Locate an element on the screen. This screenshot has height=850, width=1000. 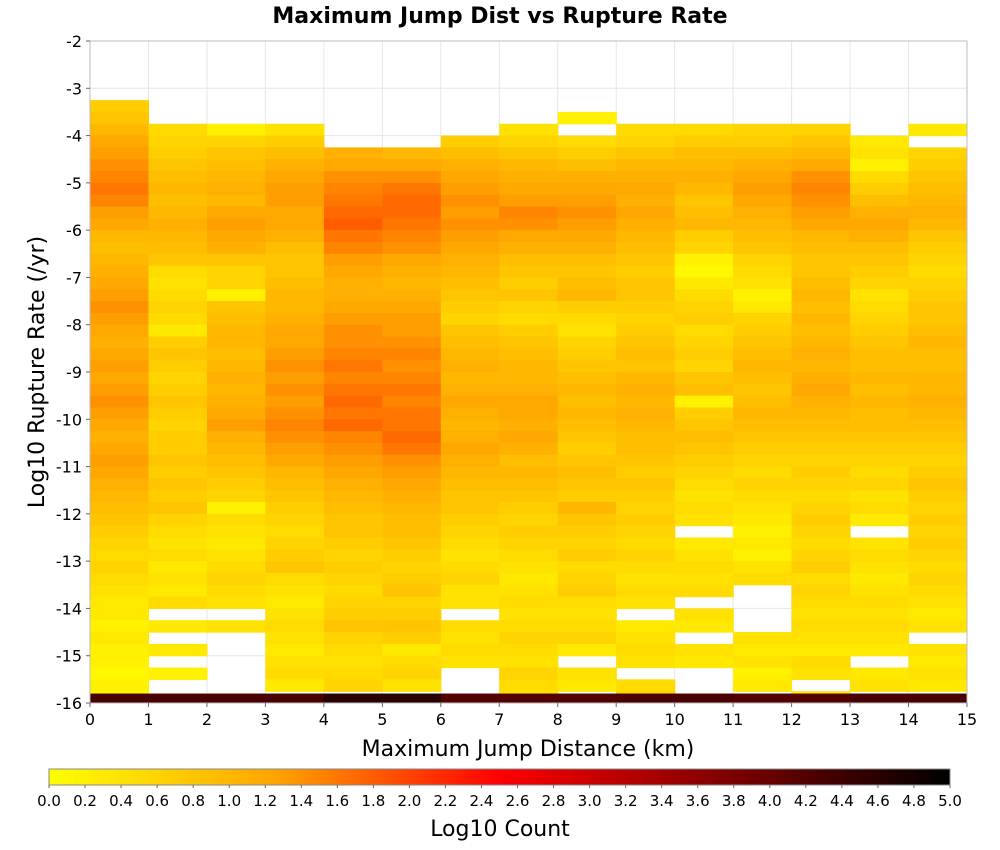
y-tick-label: -4 is located at coordinates (74, 136).